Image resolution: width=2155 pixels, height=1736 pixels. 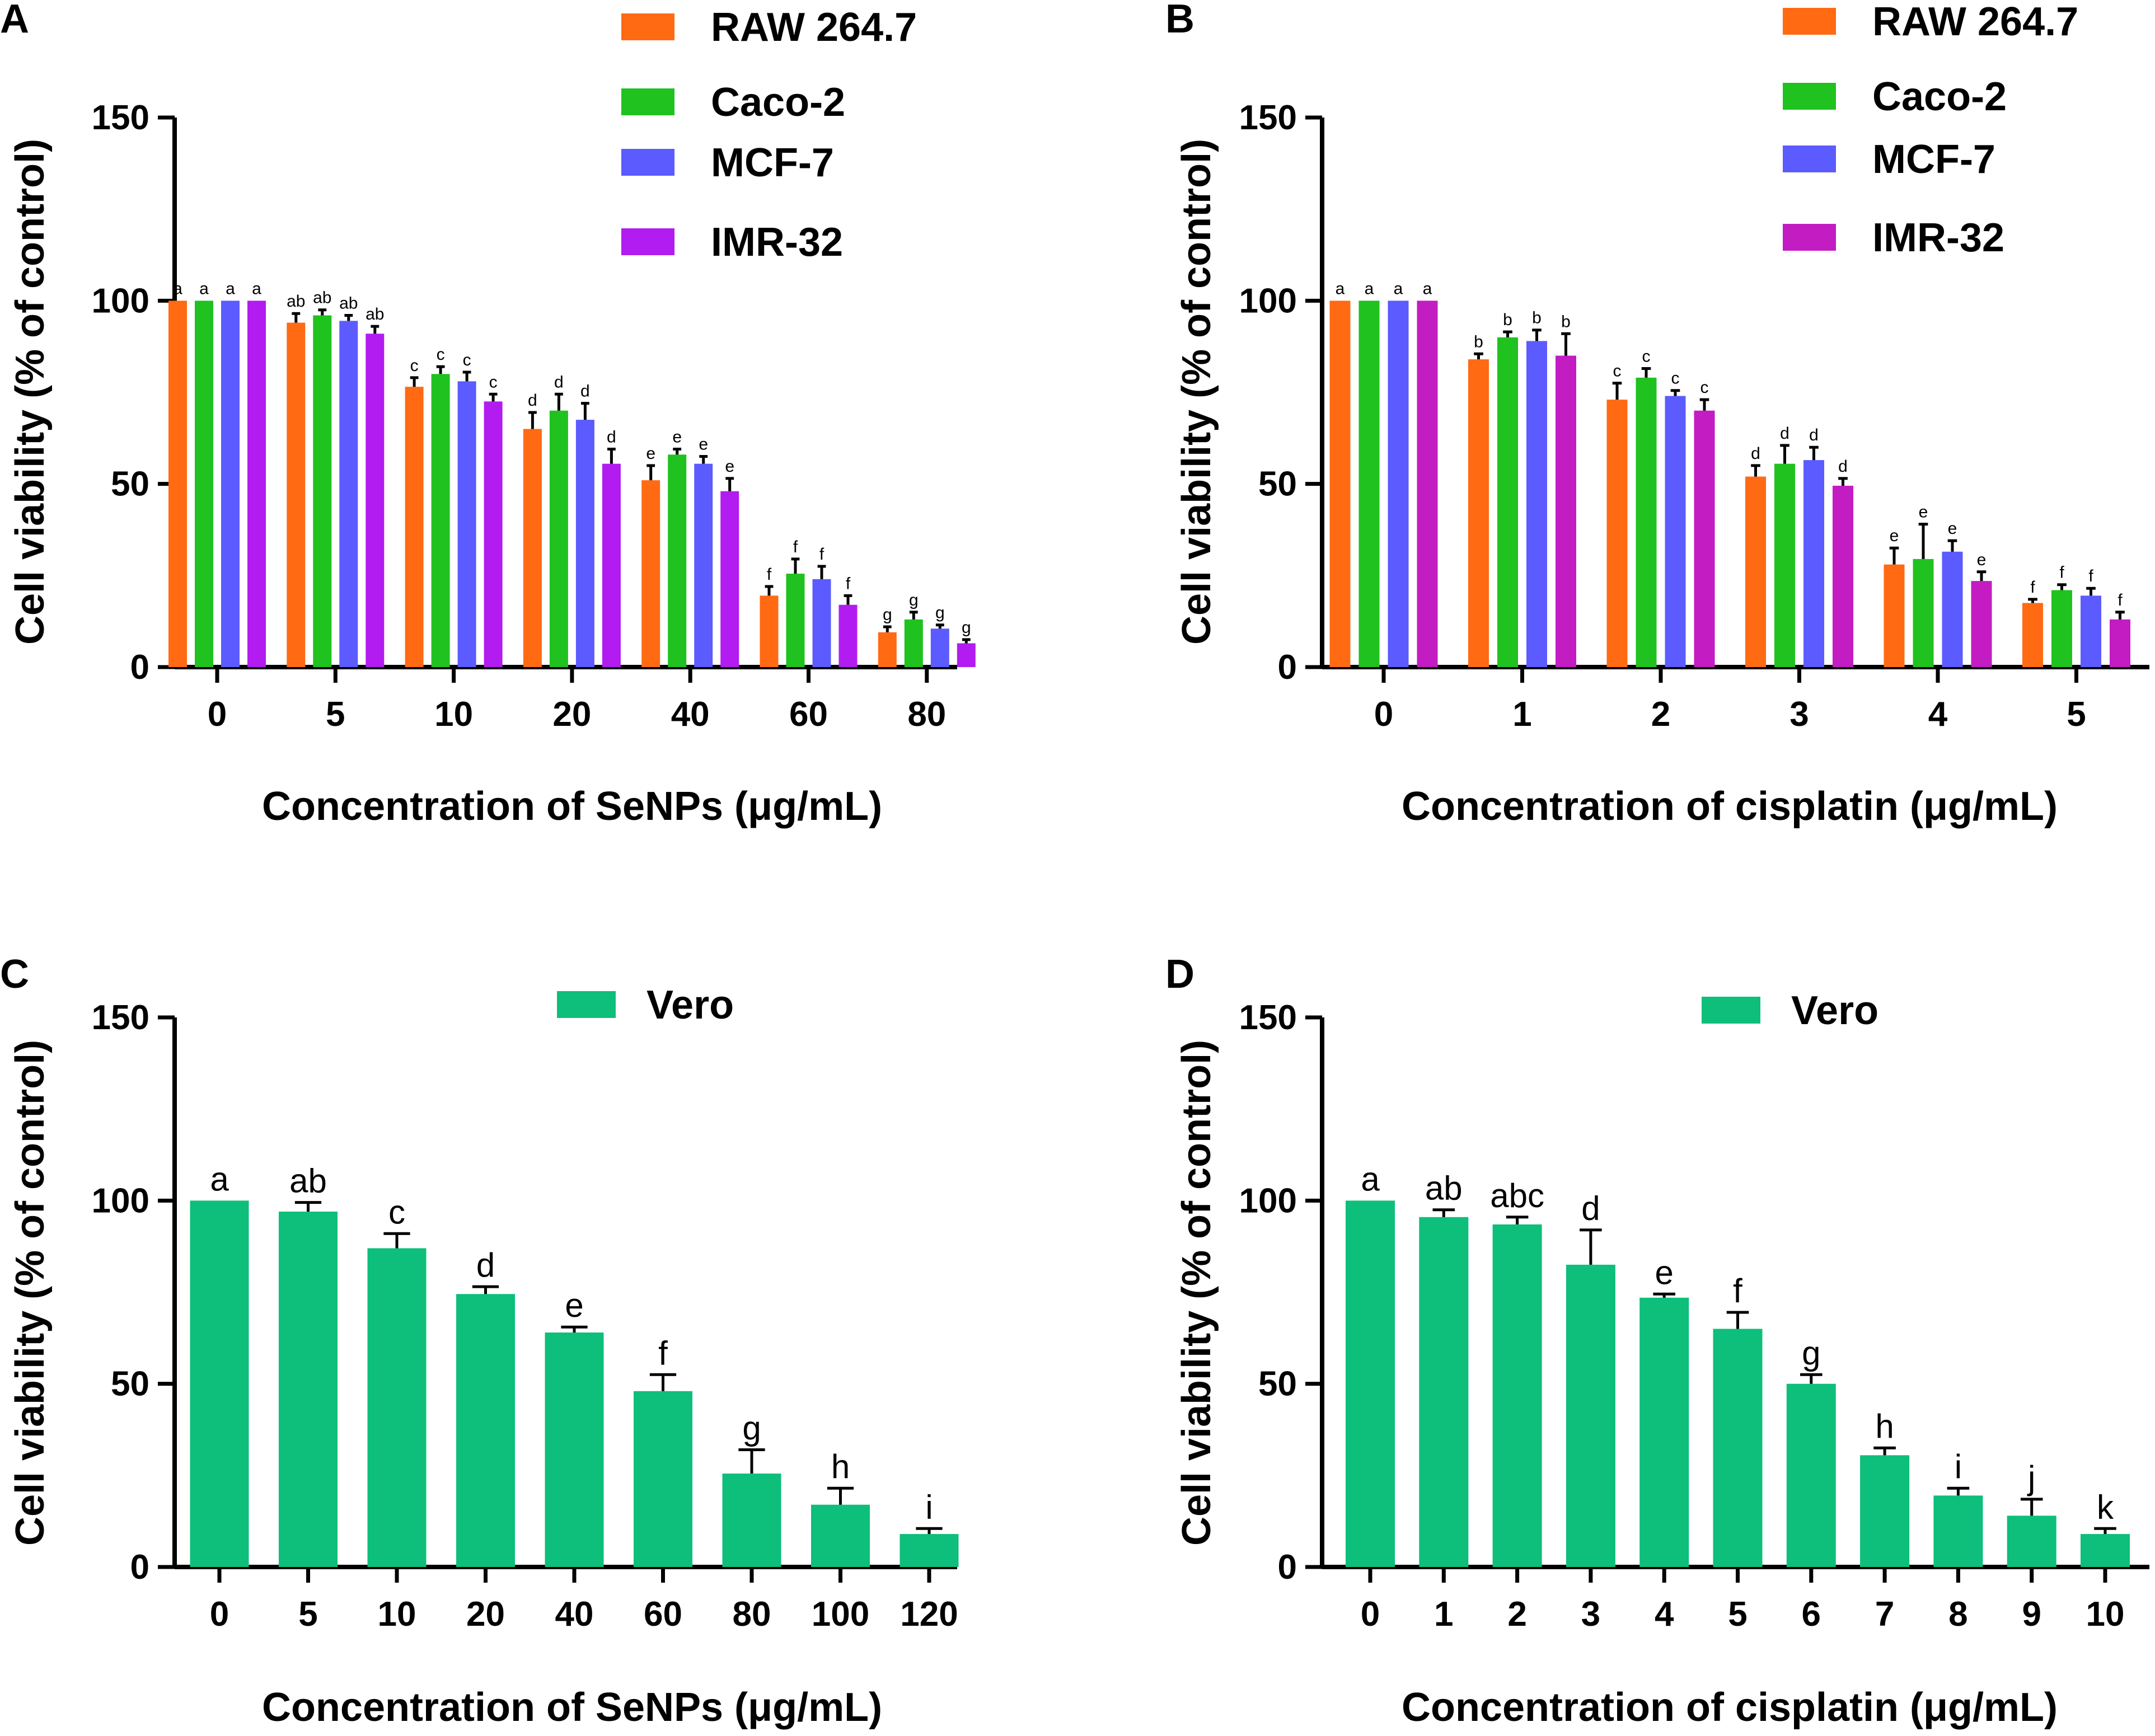 I want to click on x-tick-label: 9, so click(x=2031, y=1614).